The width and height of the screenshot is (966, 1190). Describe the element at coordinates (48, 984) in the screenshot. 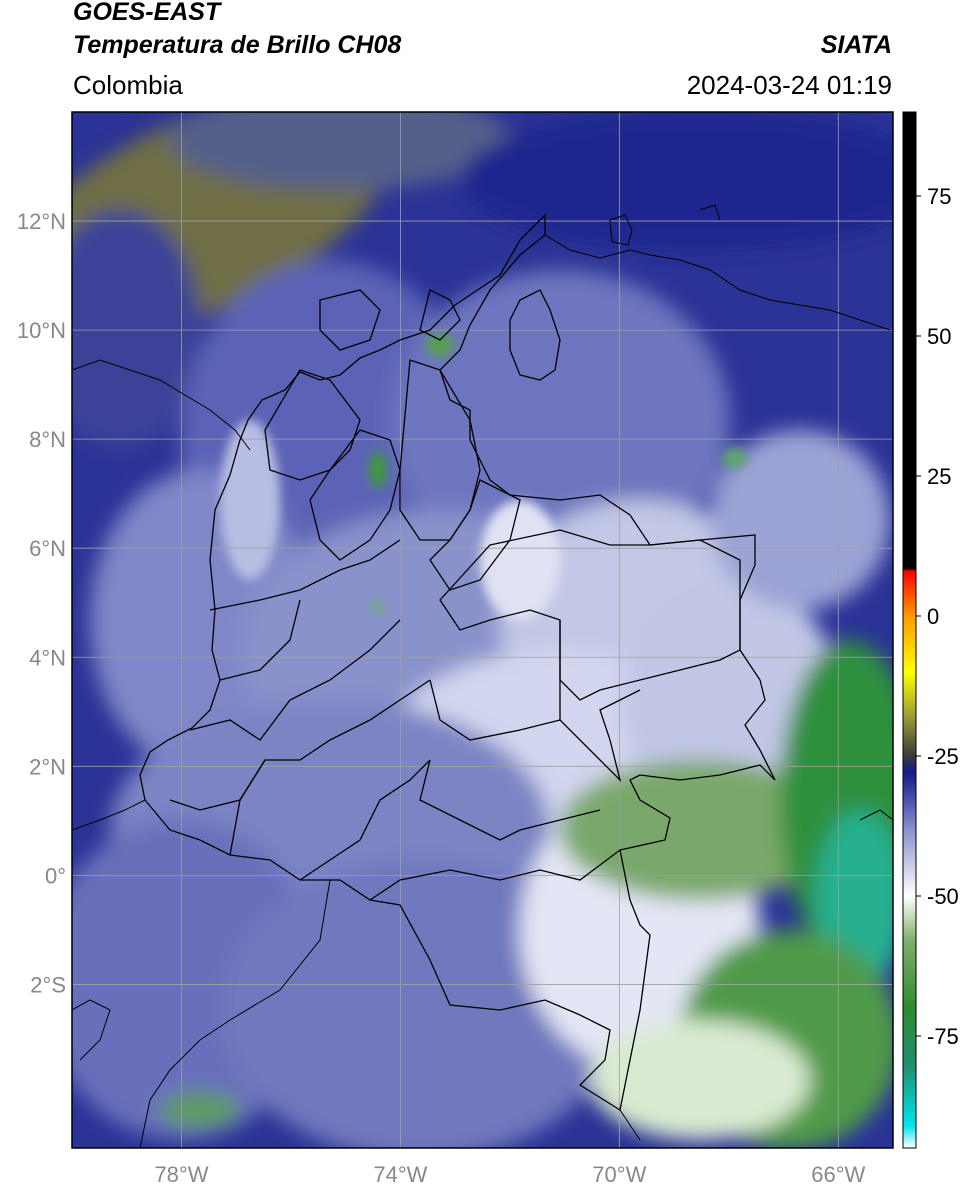

I see `lat-tick-label: 2°S` at that location.